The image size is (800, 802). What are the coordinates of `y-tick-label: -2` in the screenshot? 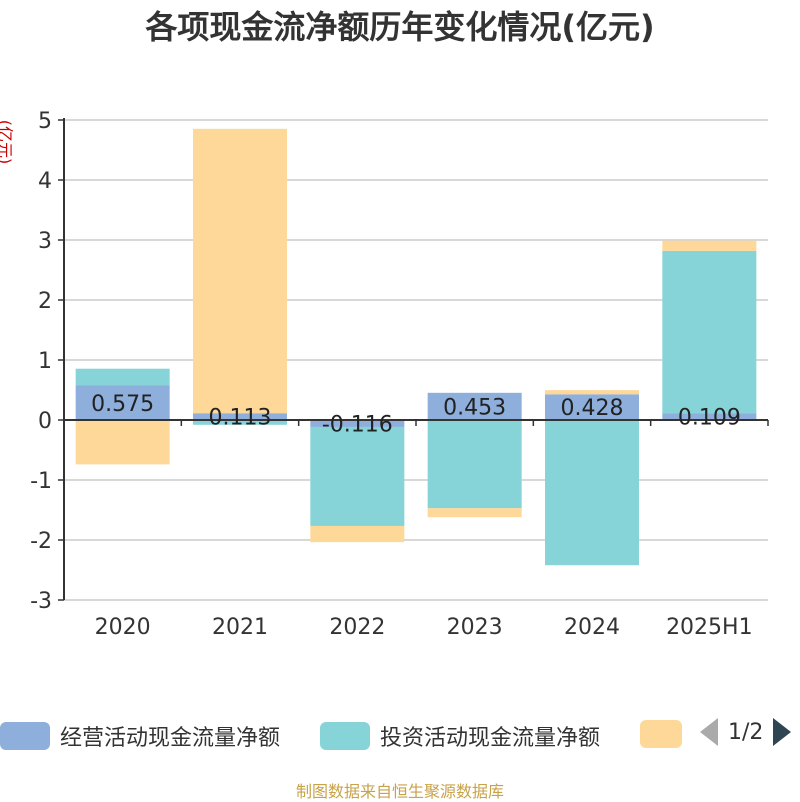 It's located at (41, 541).